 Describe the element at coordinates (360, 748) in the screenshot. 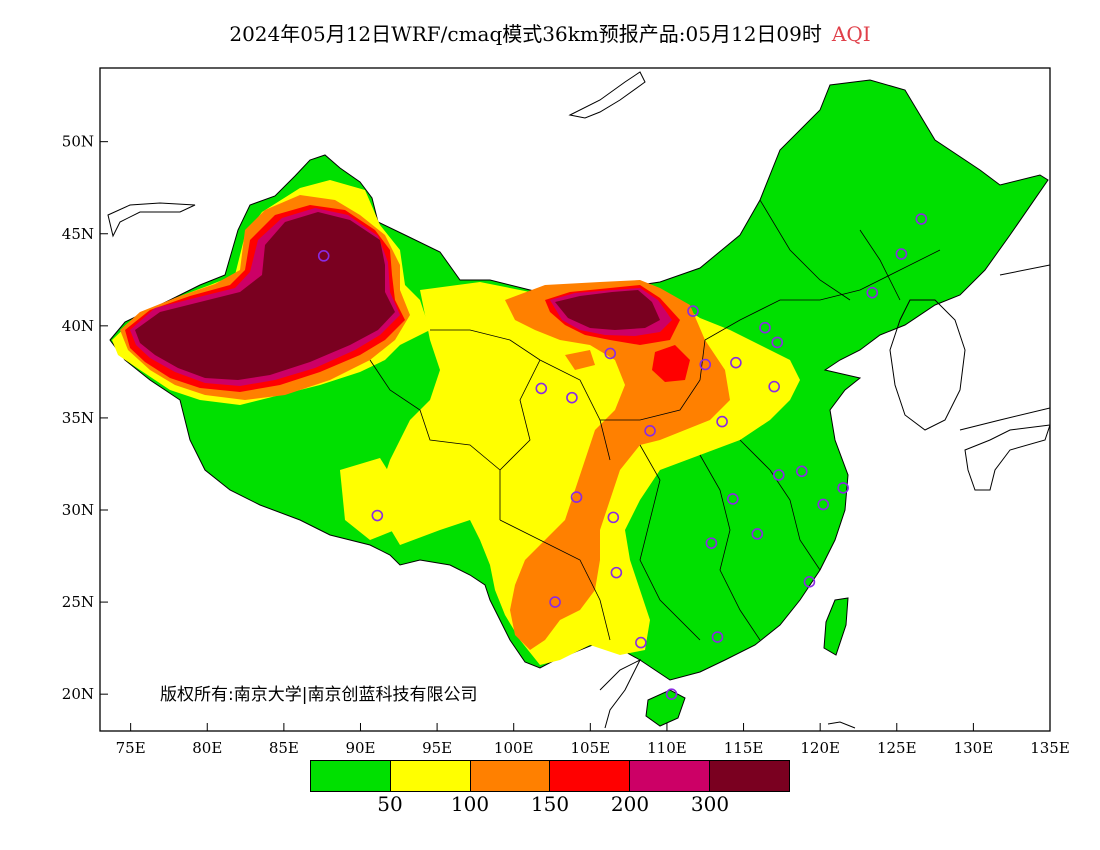

I see `lon-tick-label: 90E` at that location.